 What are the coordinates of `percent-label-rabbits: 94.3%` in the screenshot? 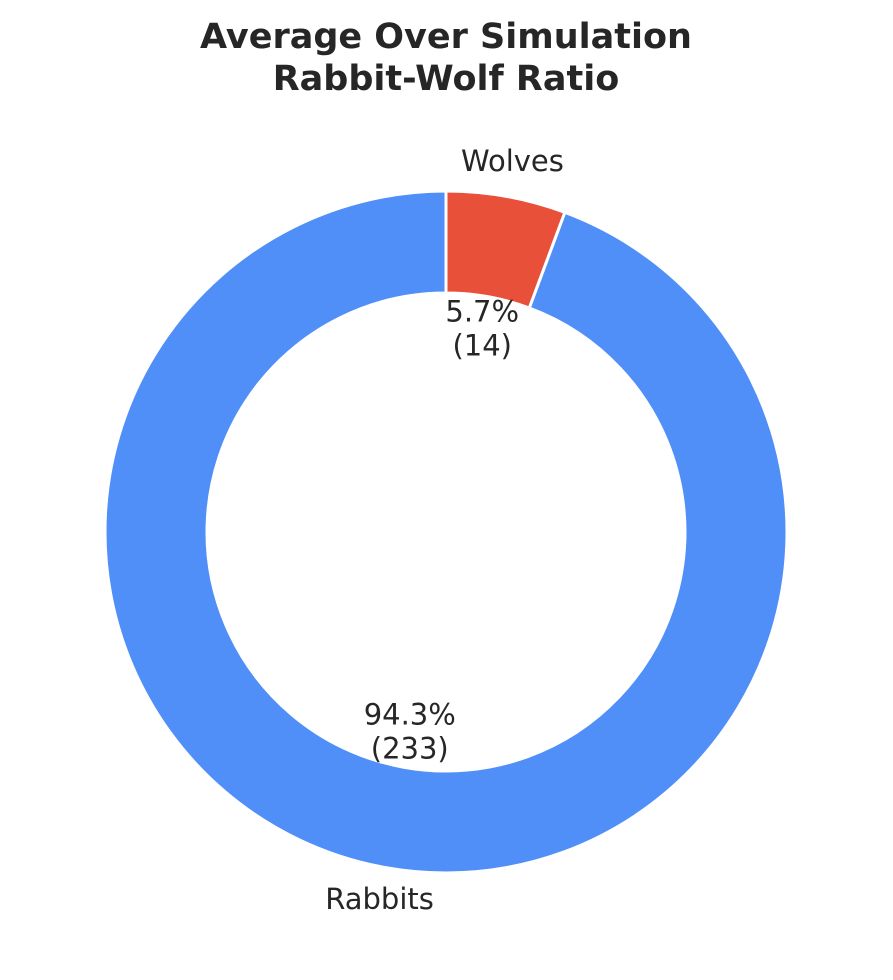 It's located at (410, 714).